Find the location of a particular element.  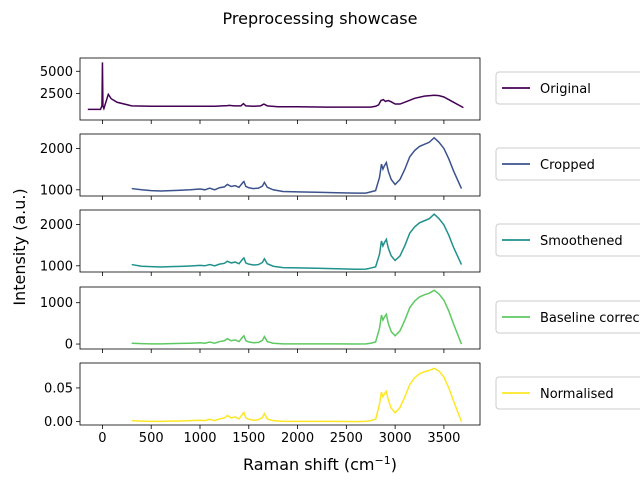

x-tick-label: 2500 is located at coordinates (346, 438).